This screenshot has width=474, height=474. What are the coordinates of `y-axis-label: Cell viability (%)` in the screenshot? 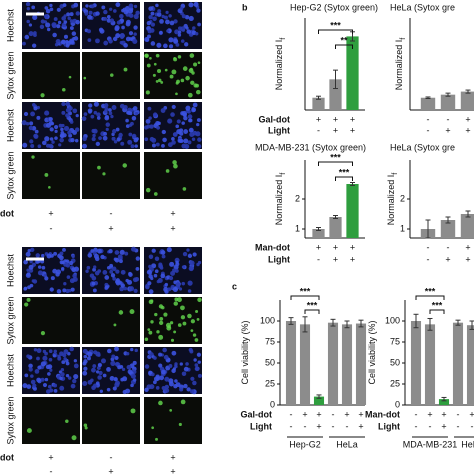 It's located at (372, 352).